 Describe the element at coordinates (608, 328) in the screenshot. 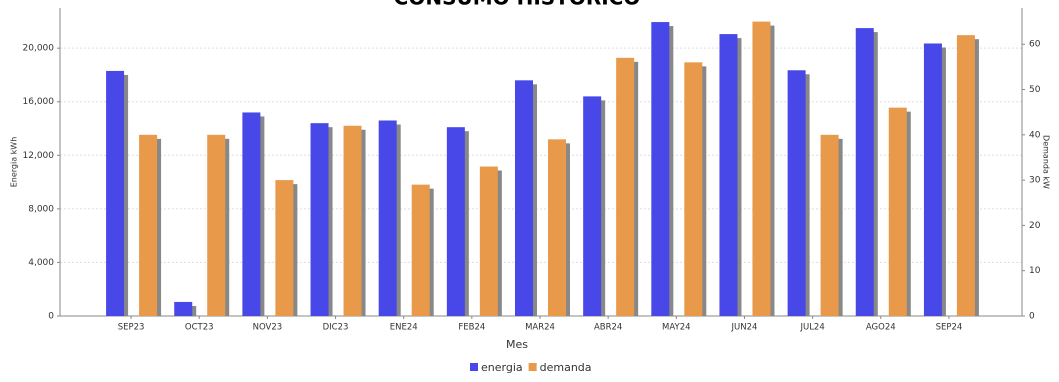

I see `x-tick-label: ABR24` at that location.